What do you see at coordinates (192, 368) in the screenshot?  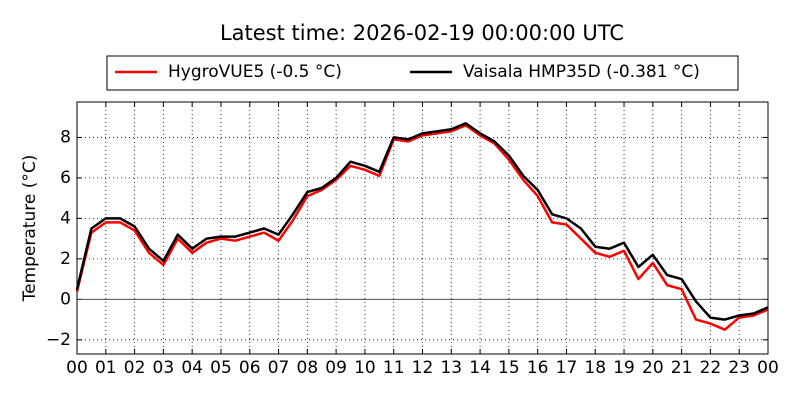 I see `x-tick-label: 04` at bounding box center [192, 368].